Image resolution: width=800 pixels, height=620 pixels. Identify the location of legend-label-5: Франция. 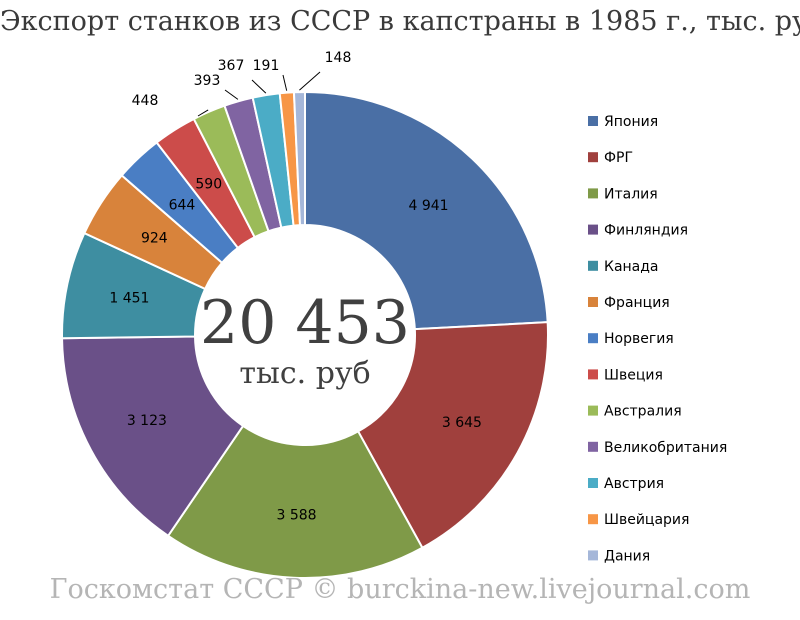
(637, 303).